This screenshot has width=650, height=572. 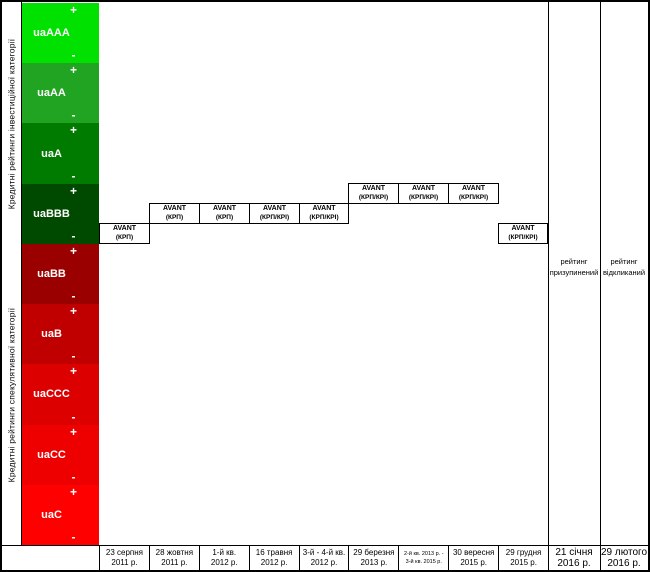 What do you see at coordinates (574, 267) in the screenshot?
I see `status-suspended-label: рейтинг призупинений` at bounding box center [574, 267].